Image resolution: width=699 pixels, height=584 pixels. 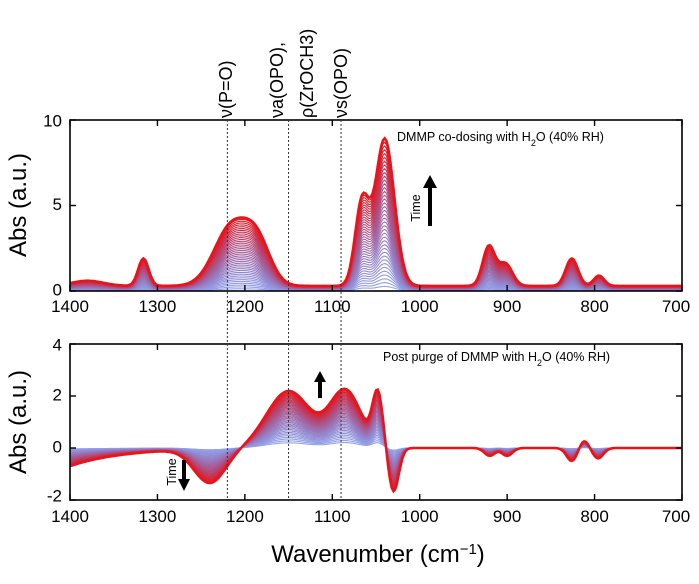 I want to click on top-x-tick-label: 900, so click(x=507, y=306).